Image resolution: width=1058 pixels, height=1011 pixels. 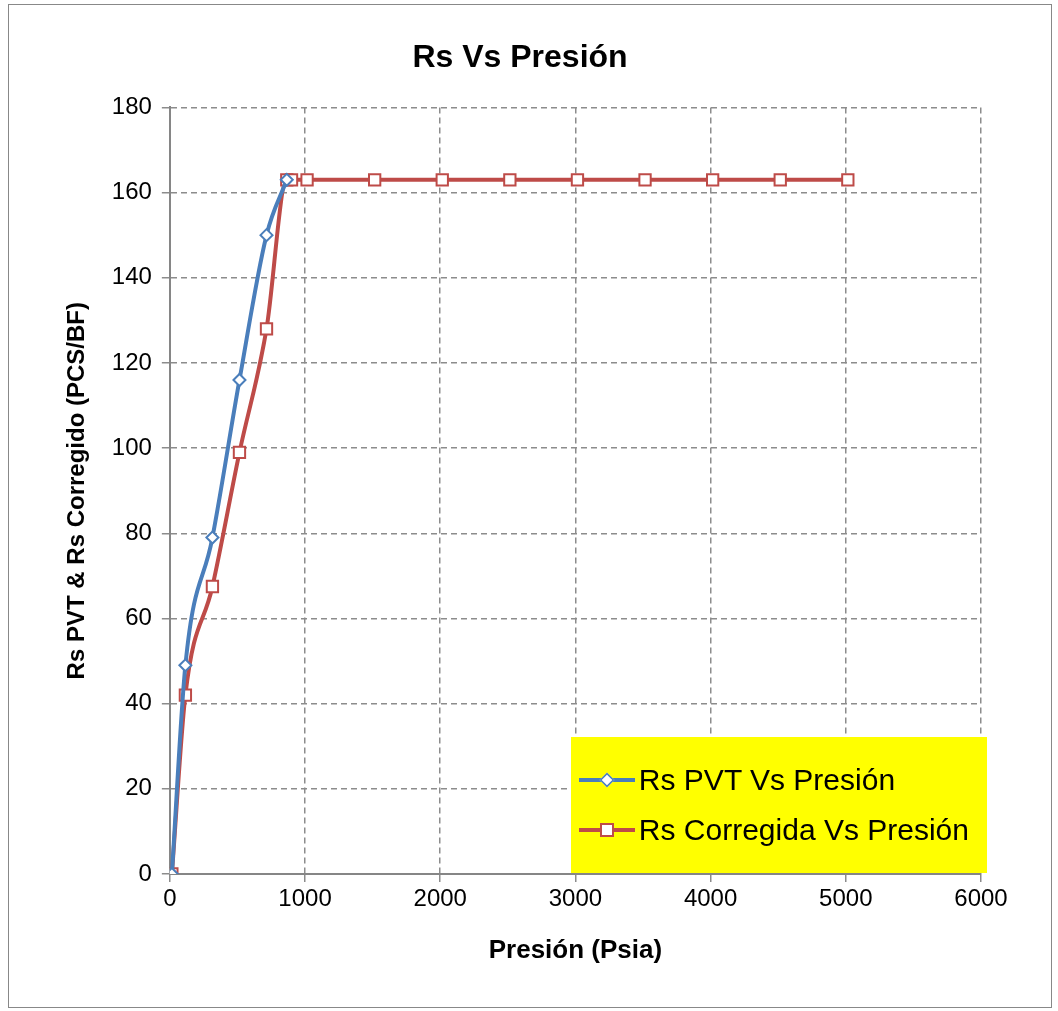 I want to click on y-tick-label: 120, so click(x=131, y=361).